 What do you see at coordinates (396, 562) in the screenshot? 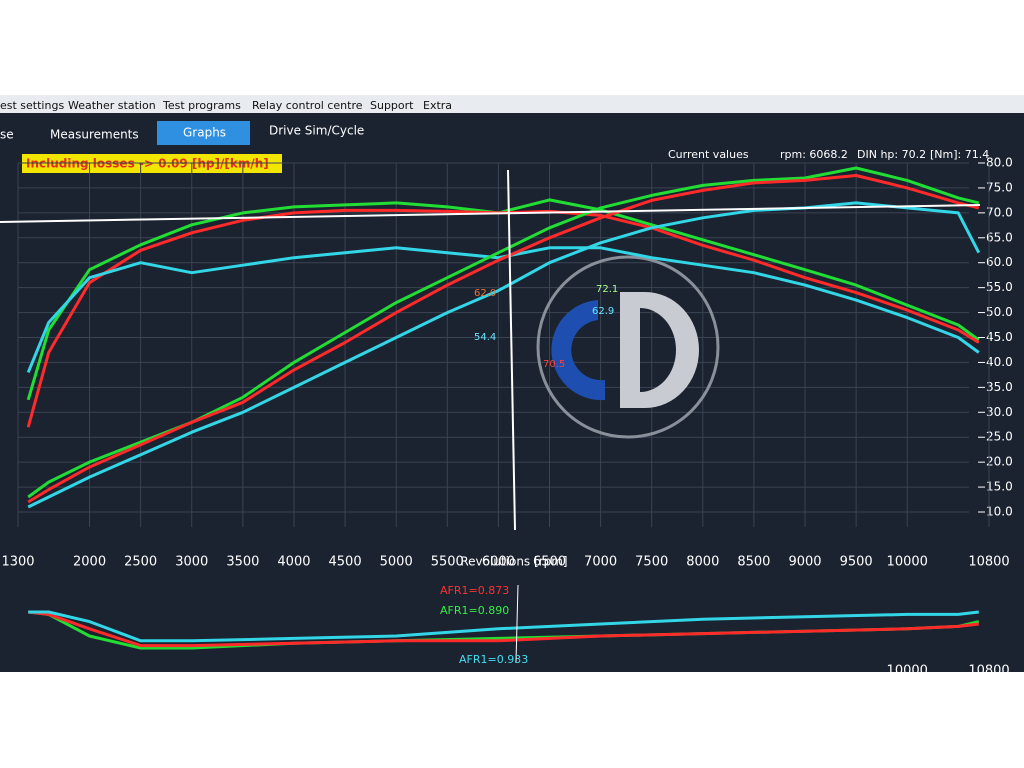
I see `x-tick-label: 5000` at bounding box center [396, 562].